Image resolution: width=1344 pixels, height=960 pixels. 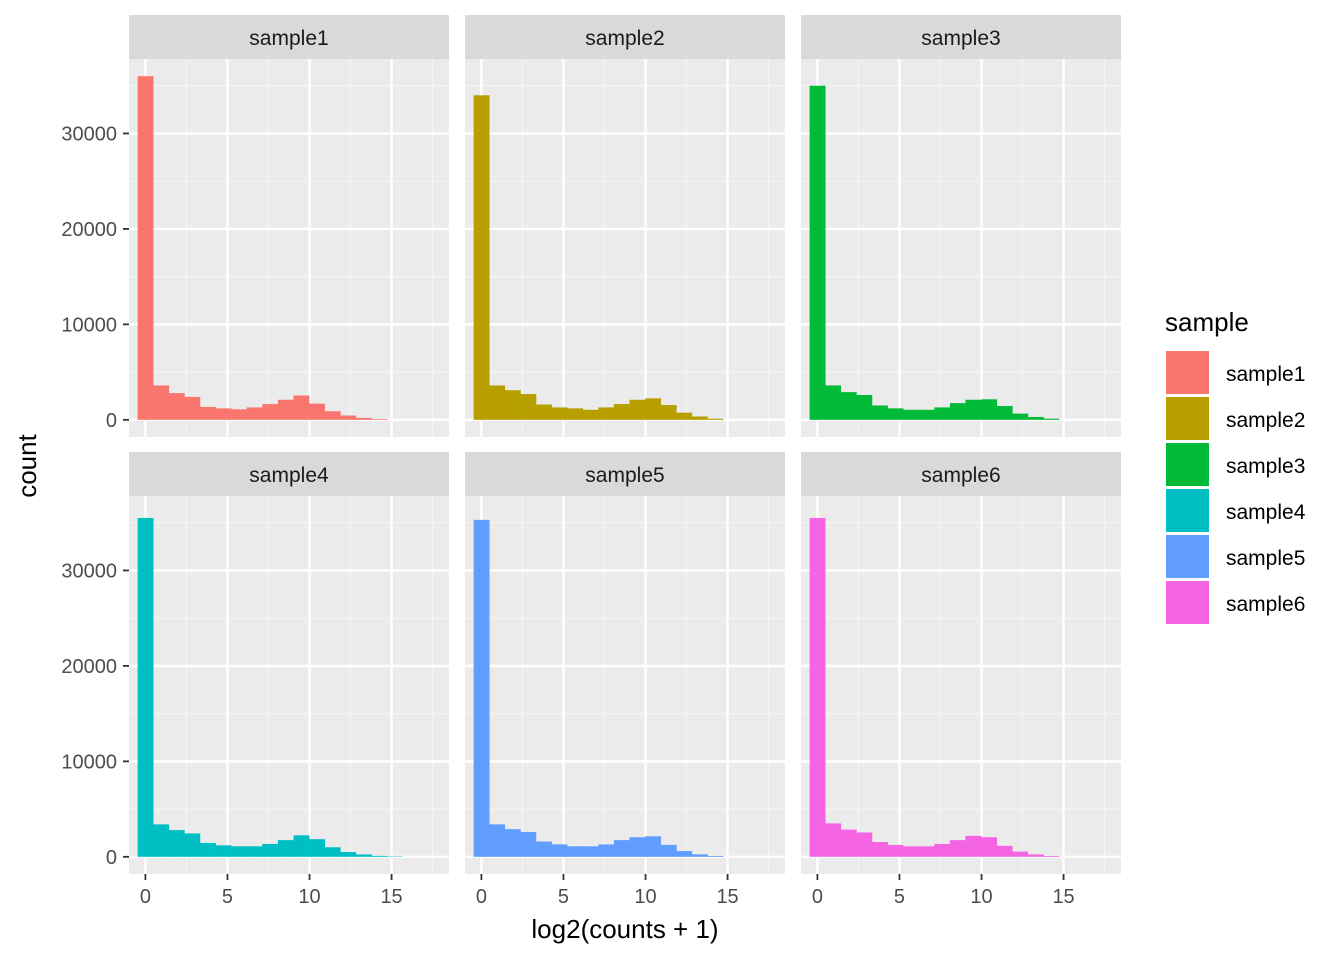 What do you see at coordinates (1187, 418) in the screenshot?
I see `legend-key-sample2` at bounding box center [1187, 418].